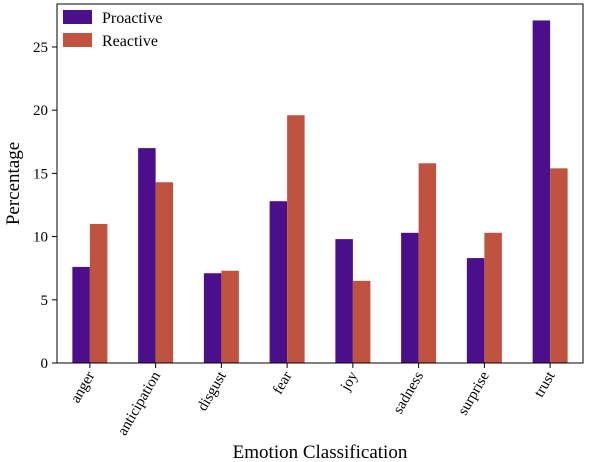 The width and height of the screenshot is (597, 462). What do you see at coordinates (474, 393) in the screenshot?
I see `x-tick-label-surprise: surprise` at bounding box center [474, 393].